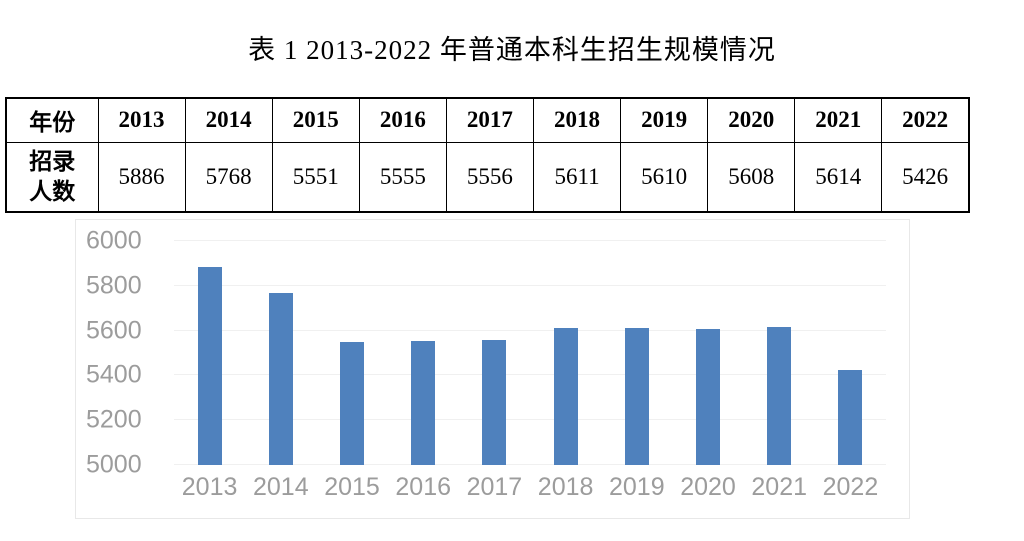 This screenshot has width=1024, height=541. Describe the element at coordinates (850, 487) in the screenshot. I see `x-tick-label: 2022` at that location.